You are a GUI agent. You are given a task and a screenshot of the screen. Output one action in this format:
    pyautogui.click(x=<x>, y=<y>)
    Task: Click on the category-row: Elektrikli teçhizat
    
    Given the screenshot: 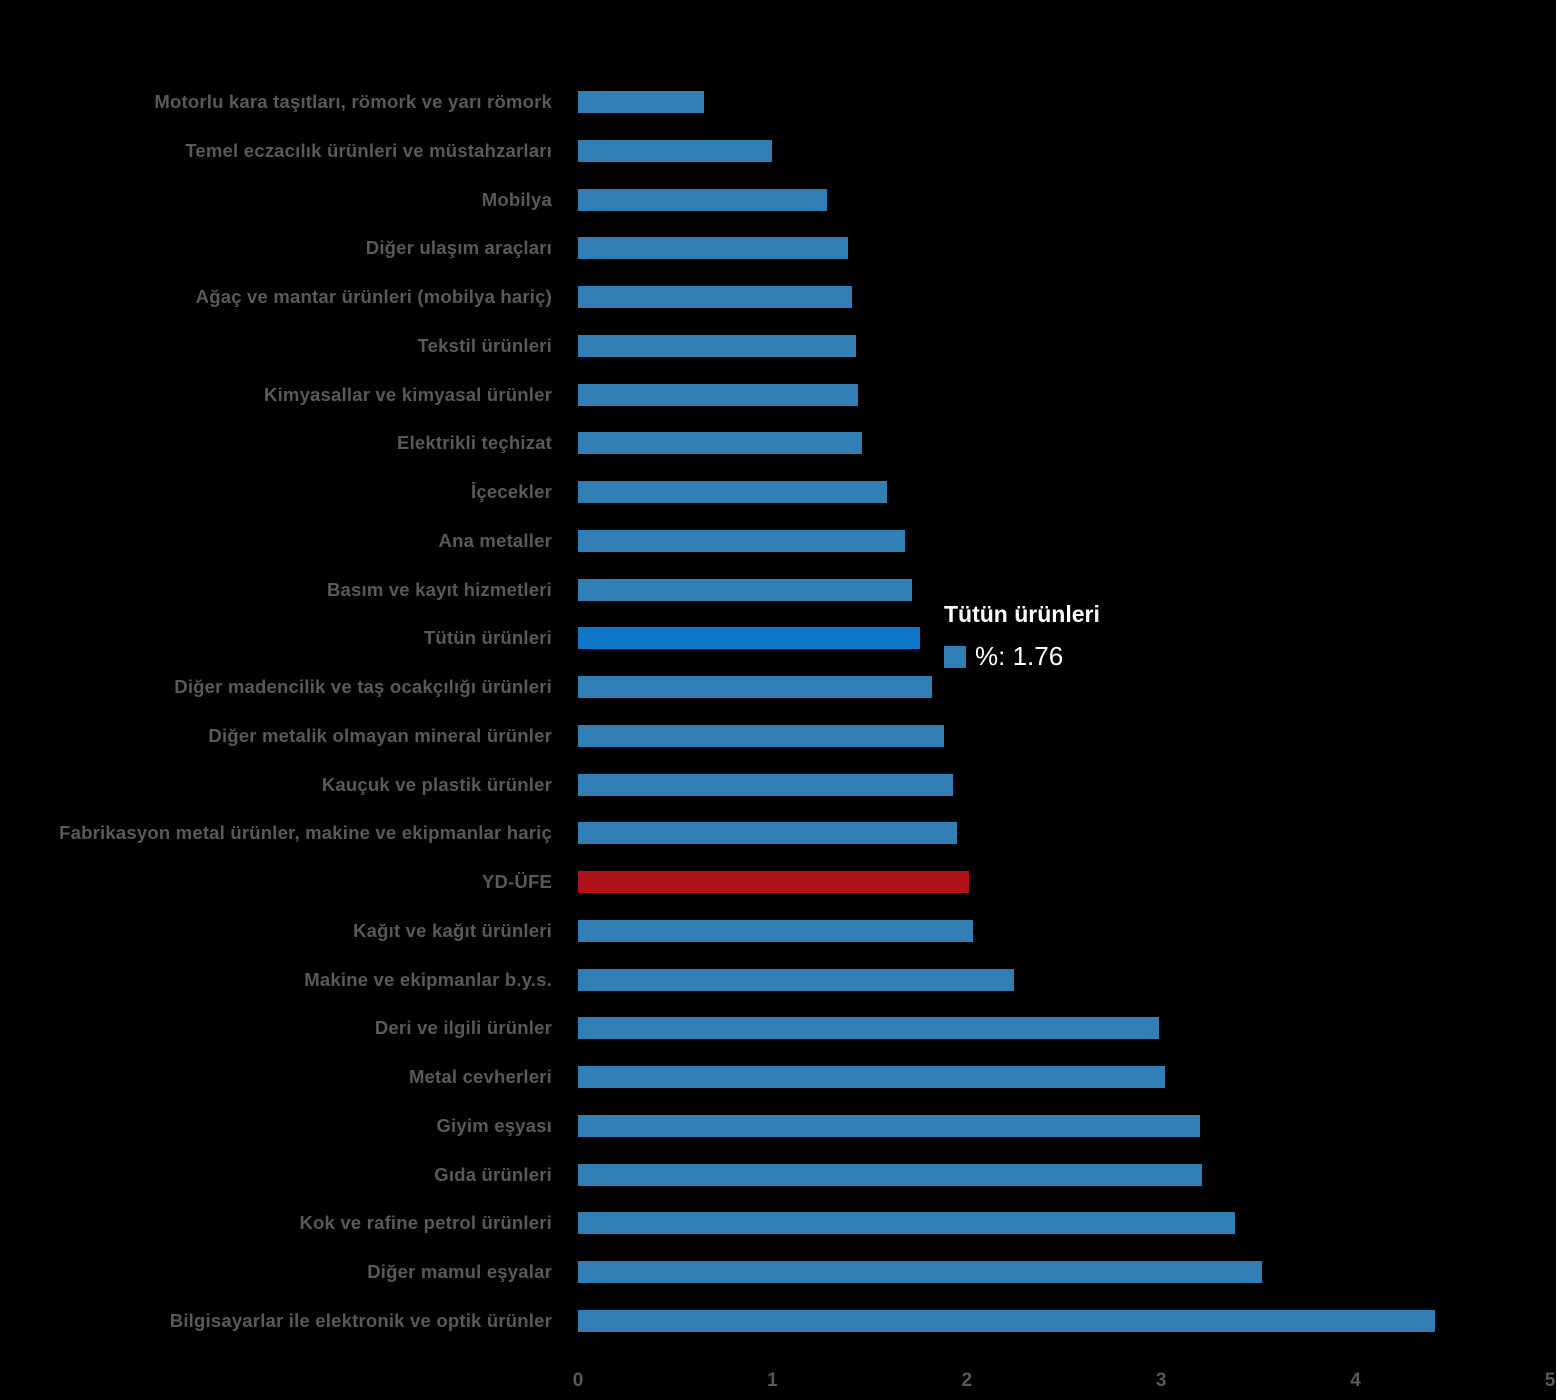 What is the action you would take?
    pyautogui.click(x=778, y=443)
    